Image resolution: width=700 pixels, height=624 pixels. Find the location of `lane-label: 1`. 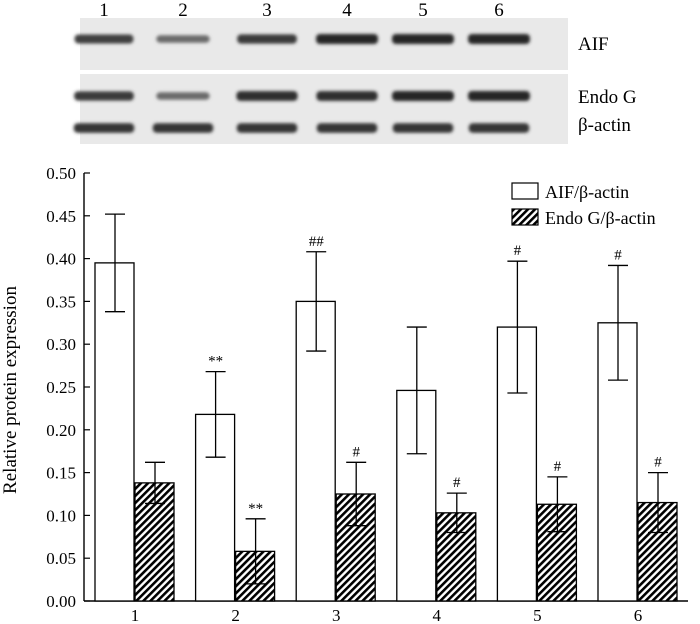

lane-label: 1 is located at coordinates (104, 10).